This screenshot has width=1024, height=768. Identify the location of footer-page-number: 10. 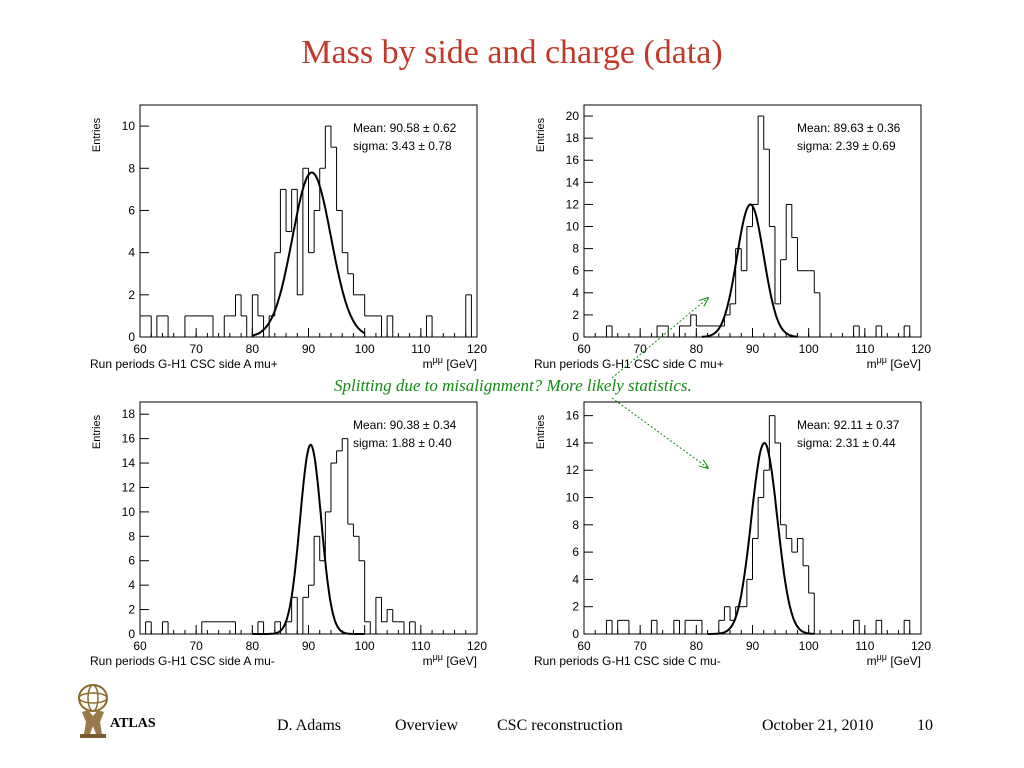
(925, 725).